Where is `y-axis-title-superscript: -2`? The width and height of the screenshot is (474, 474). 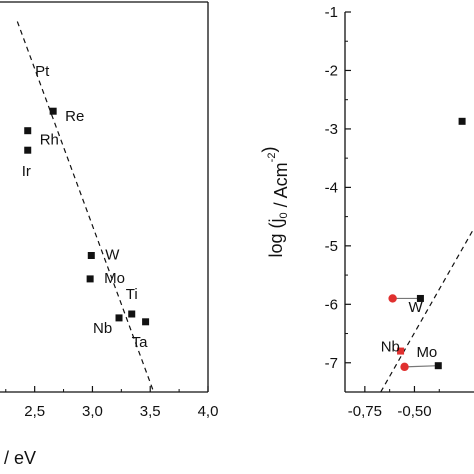
y-axis-title-superscript: -2 is located at coordinates (272, 158).